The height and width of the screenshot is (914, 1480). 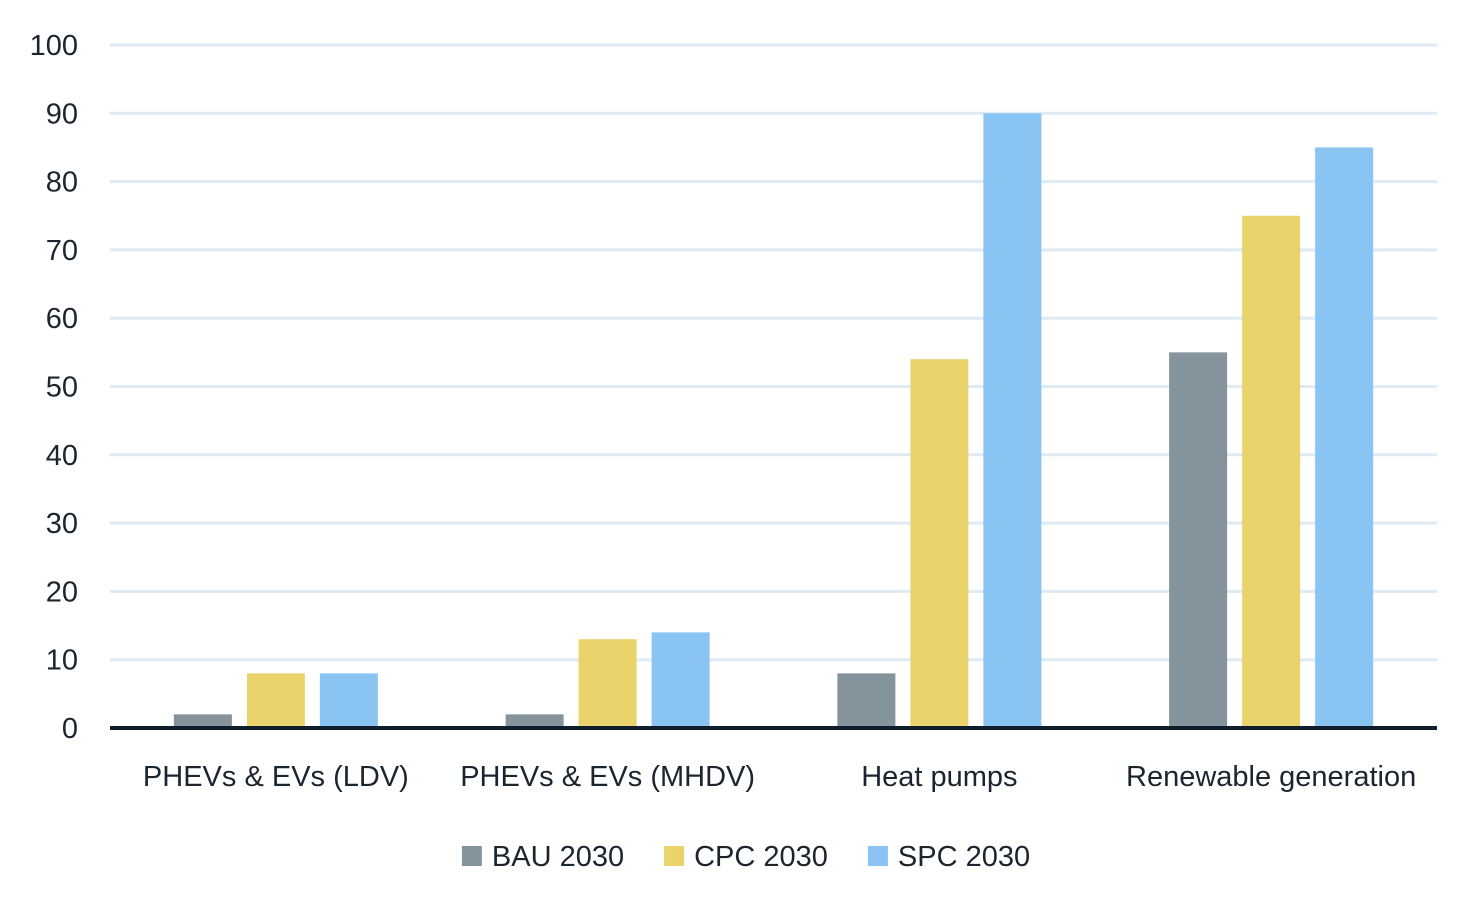 I want to click on y-tick-label: 80, so click(x=62, y=183).